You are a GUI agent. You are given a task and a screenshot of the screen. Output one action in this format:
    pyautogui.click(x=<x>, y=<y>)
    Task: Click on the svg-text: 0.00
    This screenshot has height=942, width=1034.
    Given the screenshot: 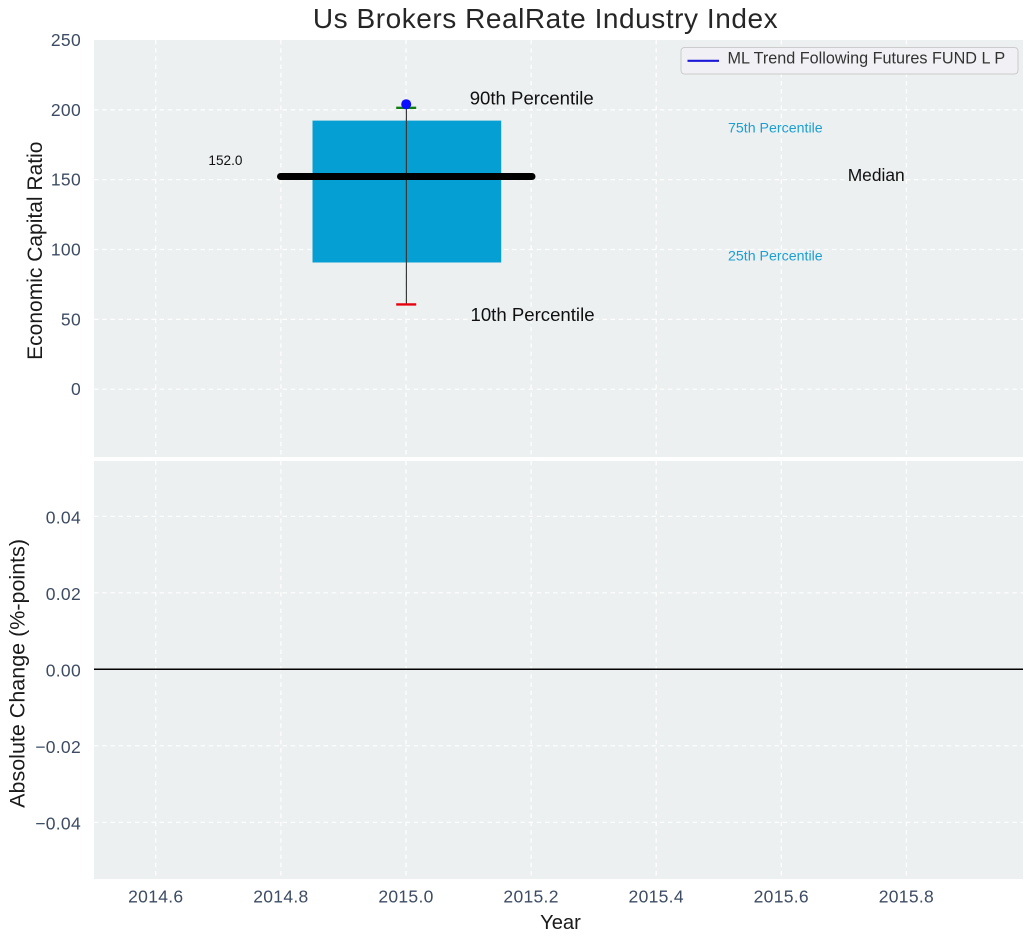 What is the action you would take?
    pyautogui.click(x=63, y=670)
    